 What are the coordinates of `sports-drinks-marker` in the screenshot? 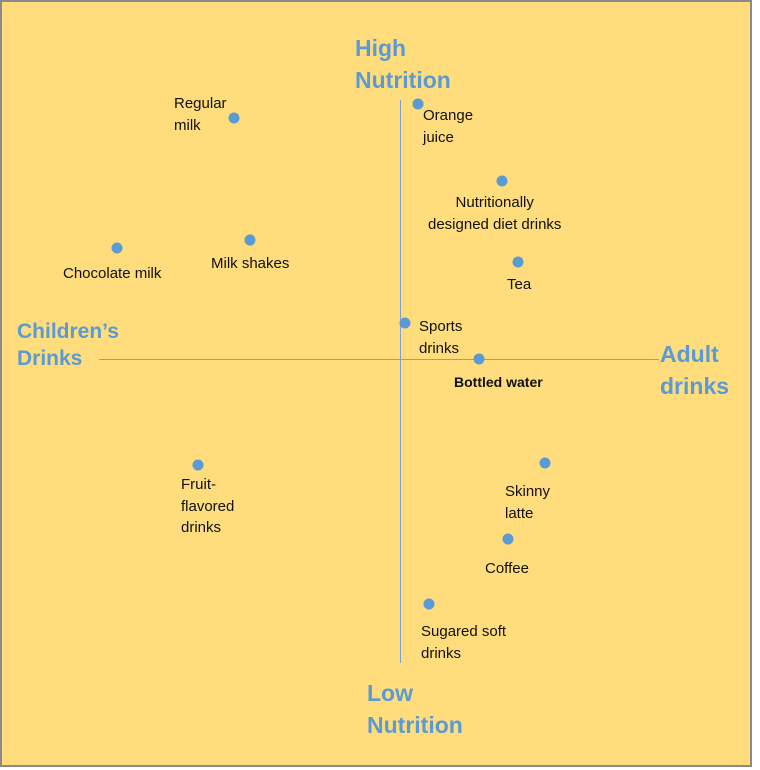 It's located at (405, 323).